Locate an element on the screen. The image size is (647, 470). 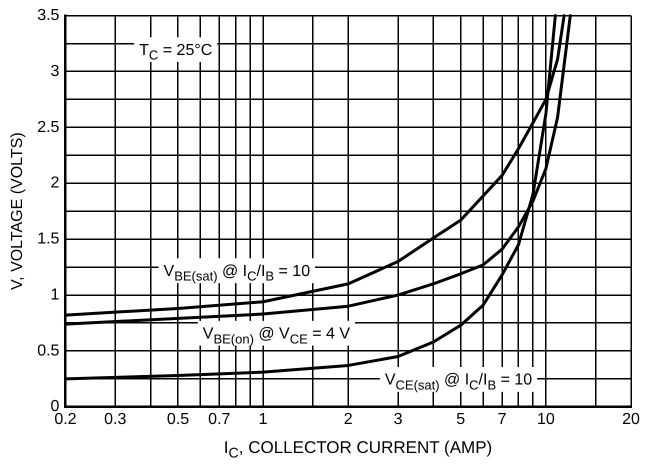
x-tick-label: 3 is located at coordinates (398, 419).